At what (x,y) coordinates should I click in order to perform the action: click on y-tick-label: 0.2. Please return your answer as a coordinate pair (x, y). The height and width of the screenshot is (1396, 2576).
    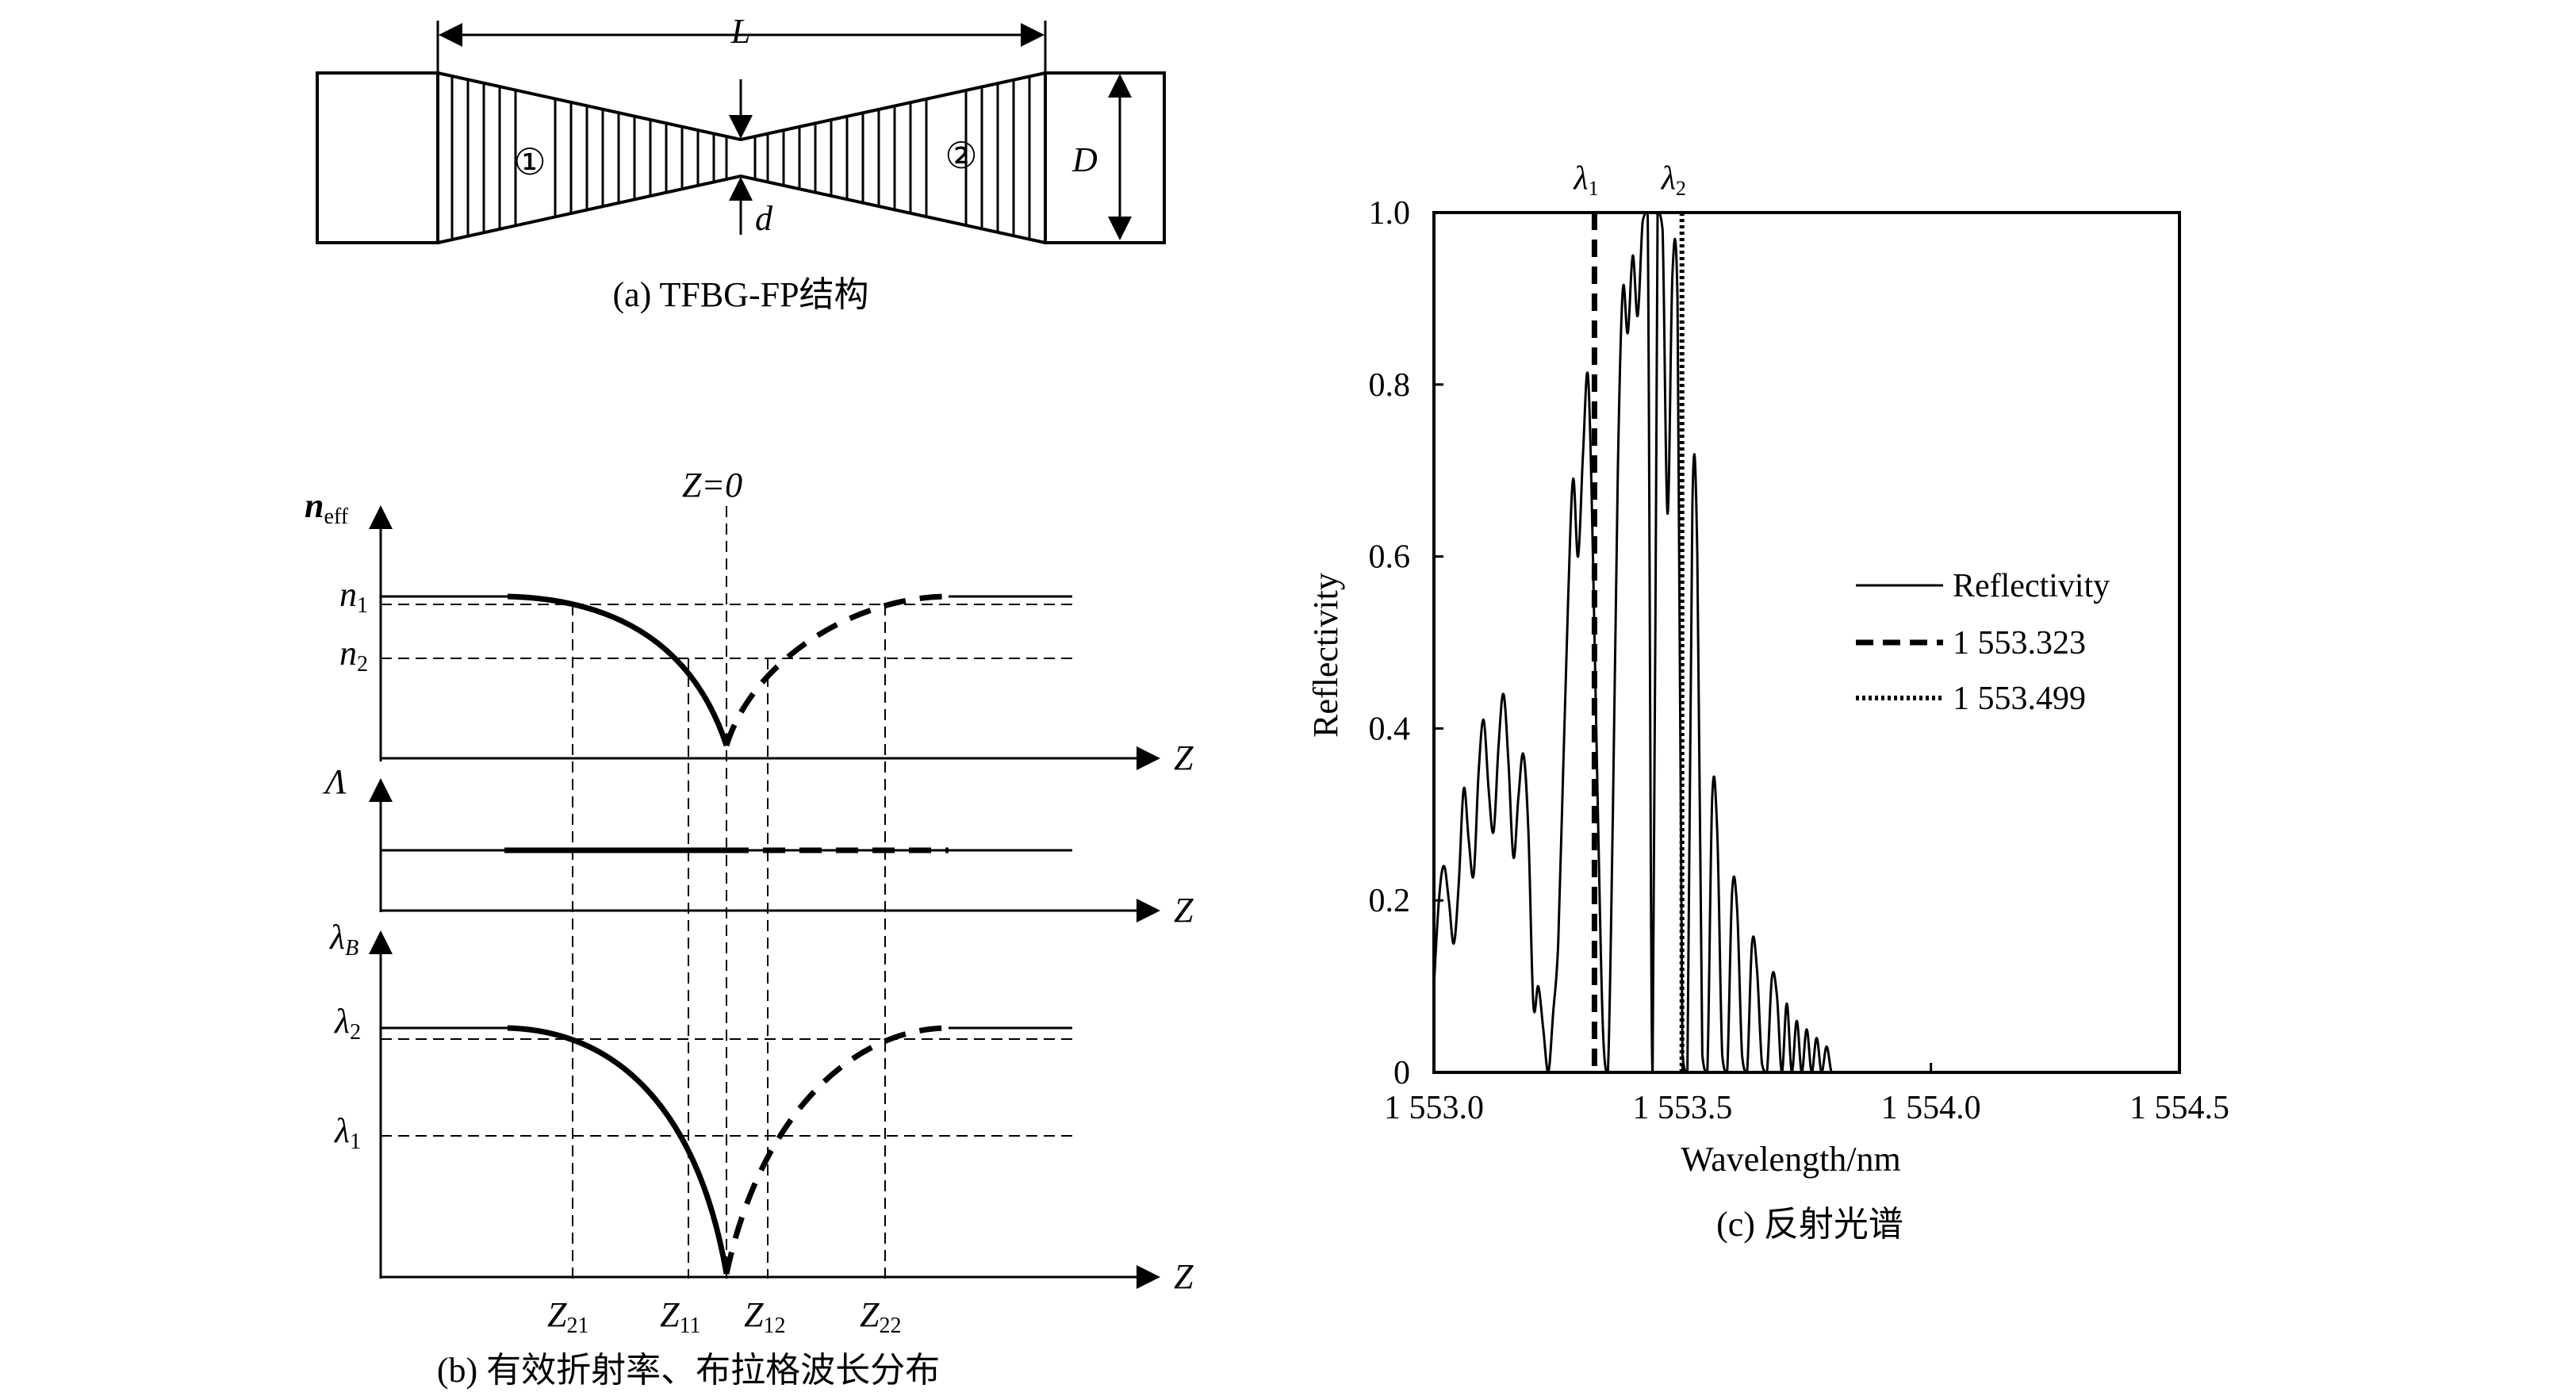
    Looking at the image, I should click on (1390, 901).